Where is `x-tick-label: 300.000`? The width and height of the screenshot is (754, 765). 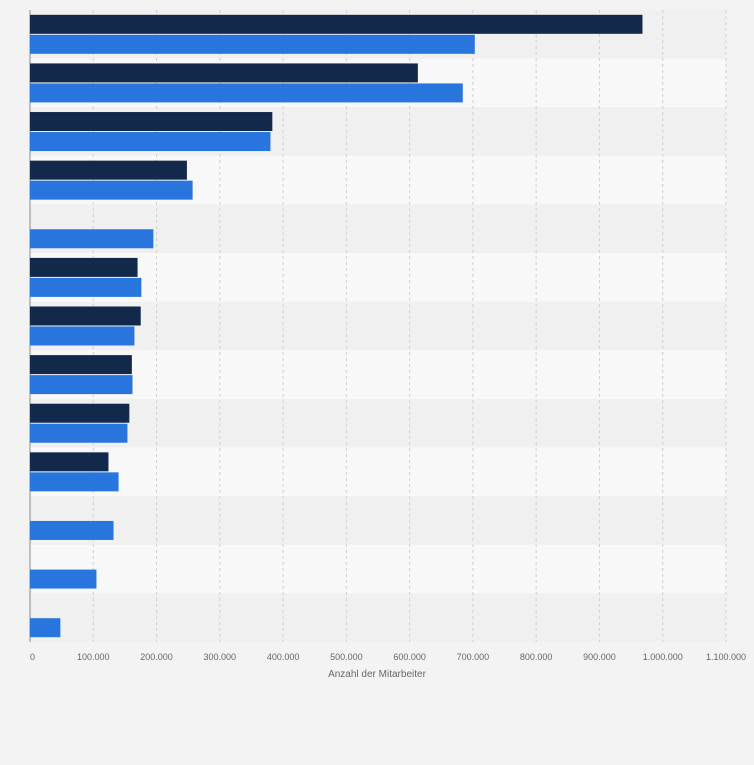 x-tick-label: 300.000 is located at coordinates (220, 657).